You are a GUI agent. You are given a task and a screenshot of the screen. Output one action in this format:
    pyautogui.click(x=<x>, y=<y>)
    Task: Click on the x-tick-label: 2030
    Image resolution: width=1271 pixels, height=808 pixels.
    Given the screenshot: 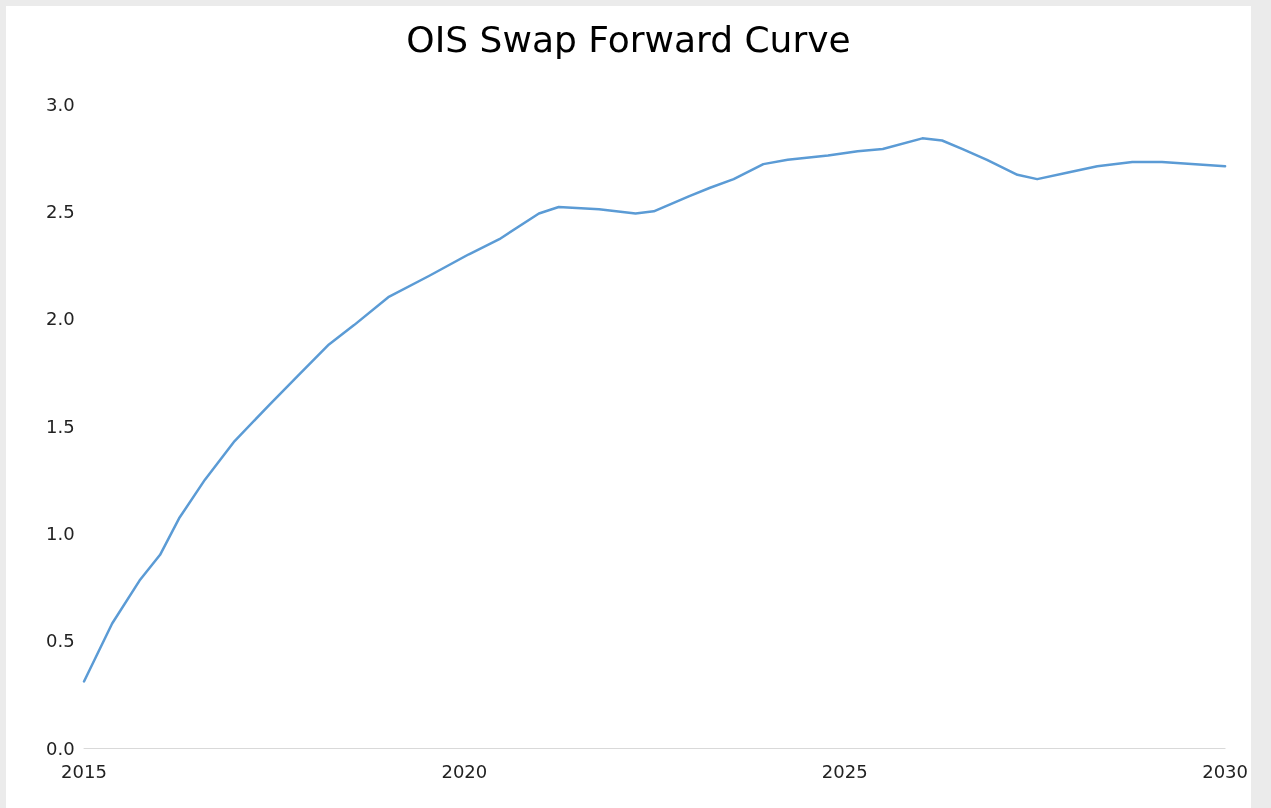 What is the action you would take?
    pyautogui.click(x=1225, y=771)
    